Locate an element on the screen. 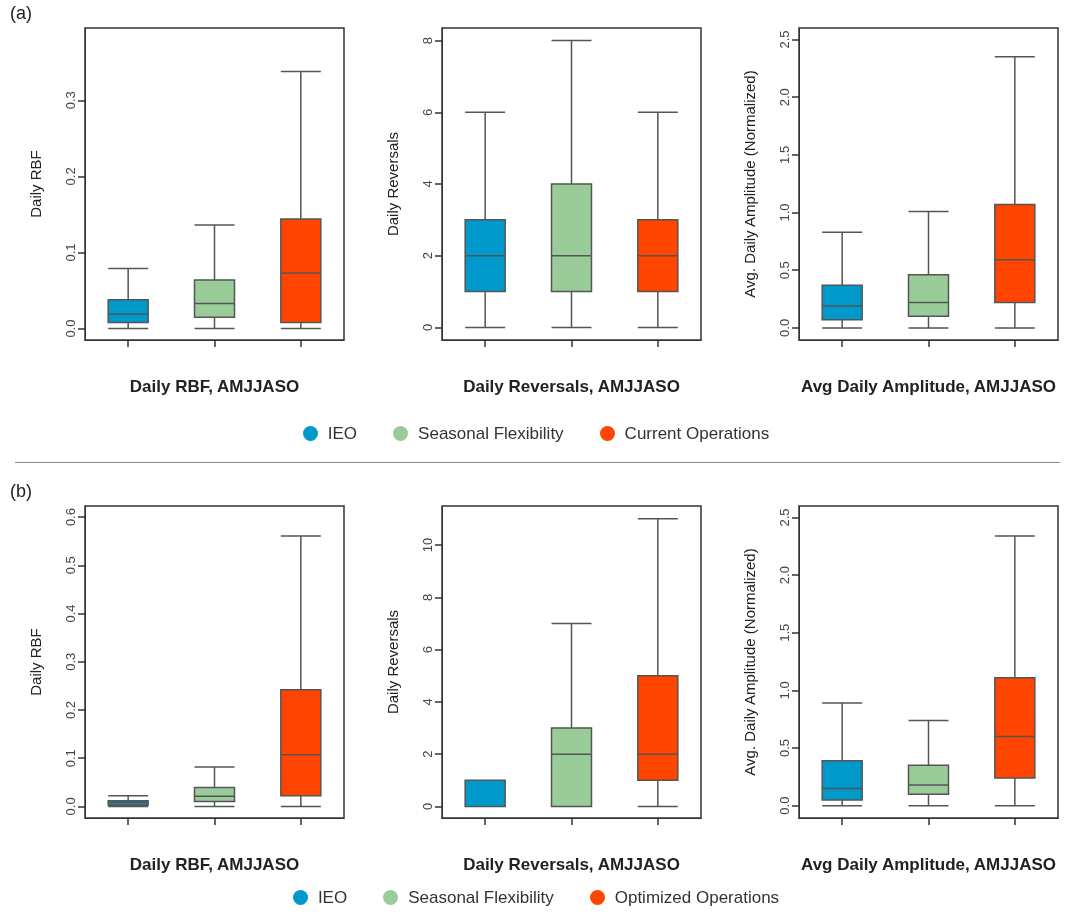 The height and width of the screenshot is (914, 1072). text: (a) is located at coordinates (21, 13).